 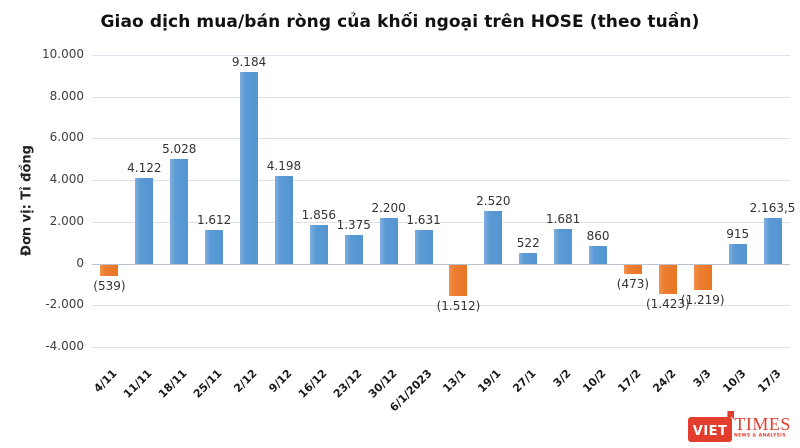 I want to click on y-axis-title: Đơn vị: Tỉ đồng, so click(x=27, y=200).